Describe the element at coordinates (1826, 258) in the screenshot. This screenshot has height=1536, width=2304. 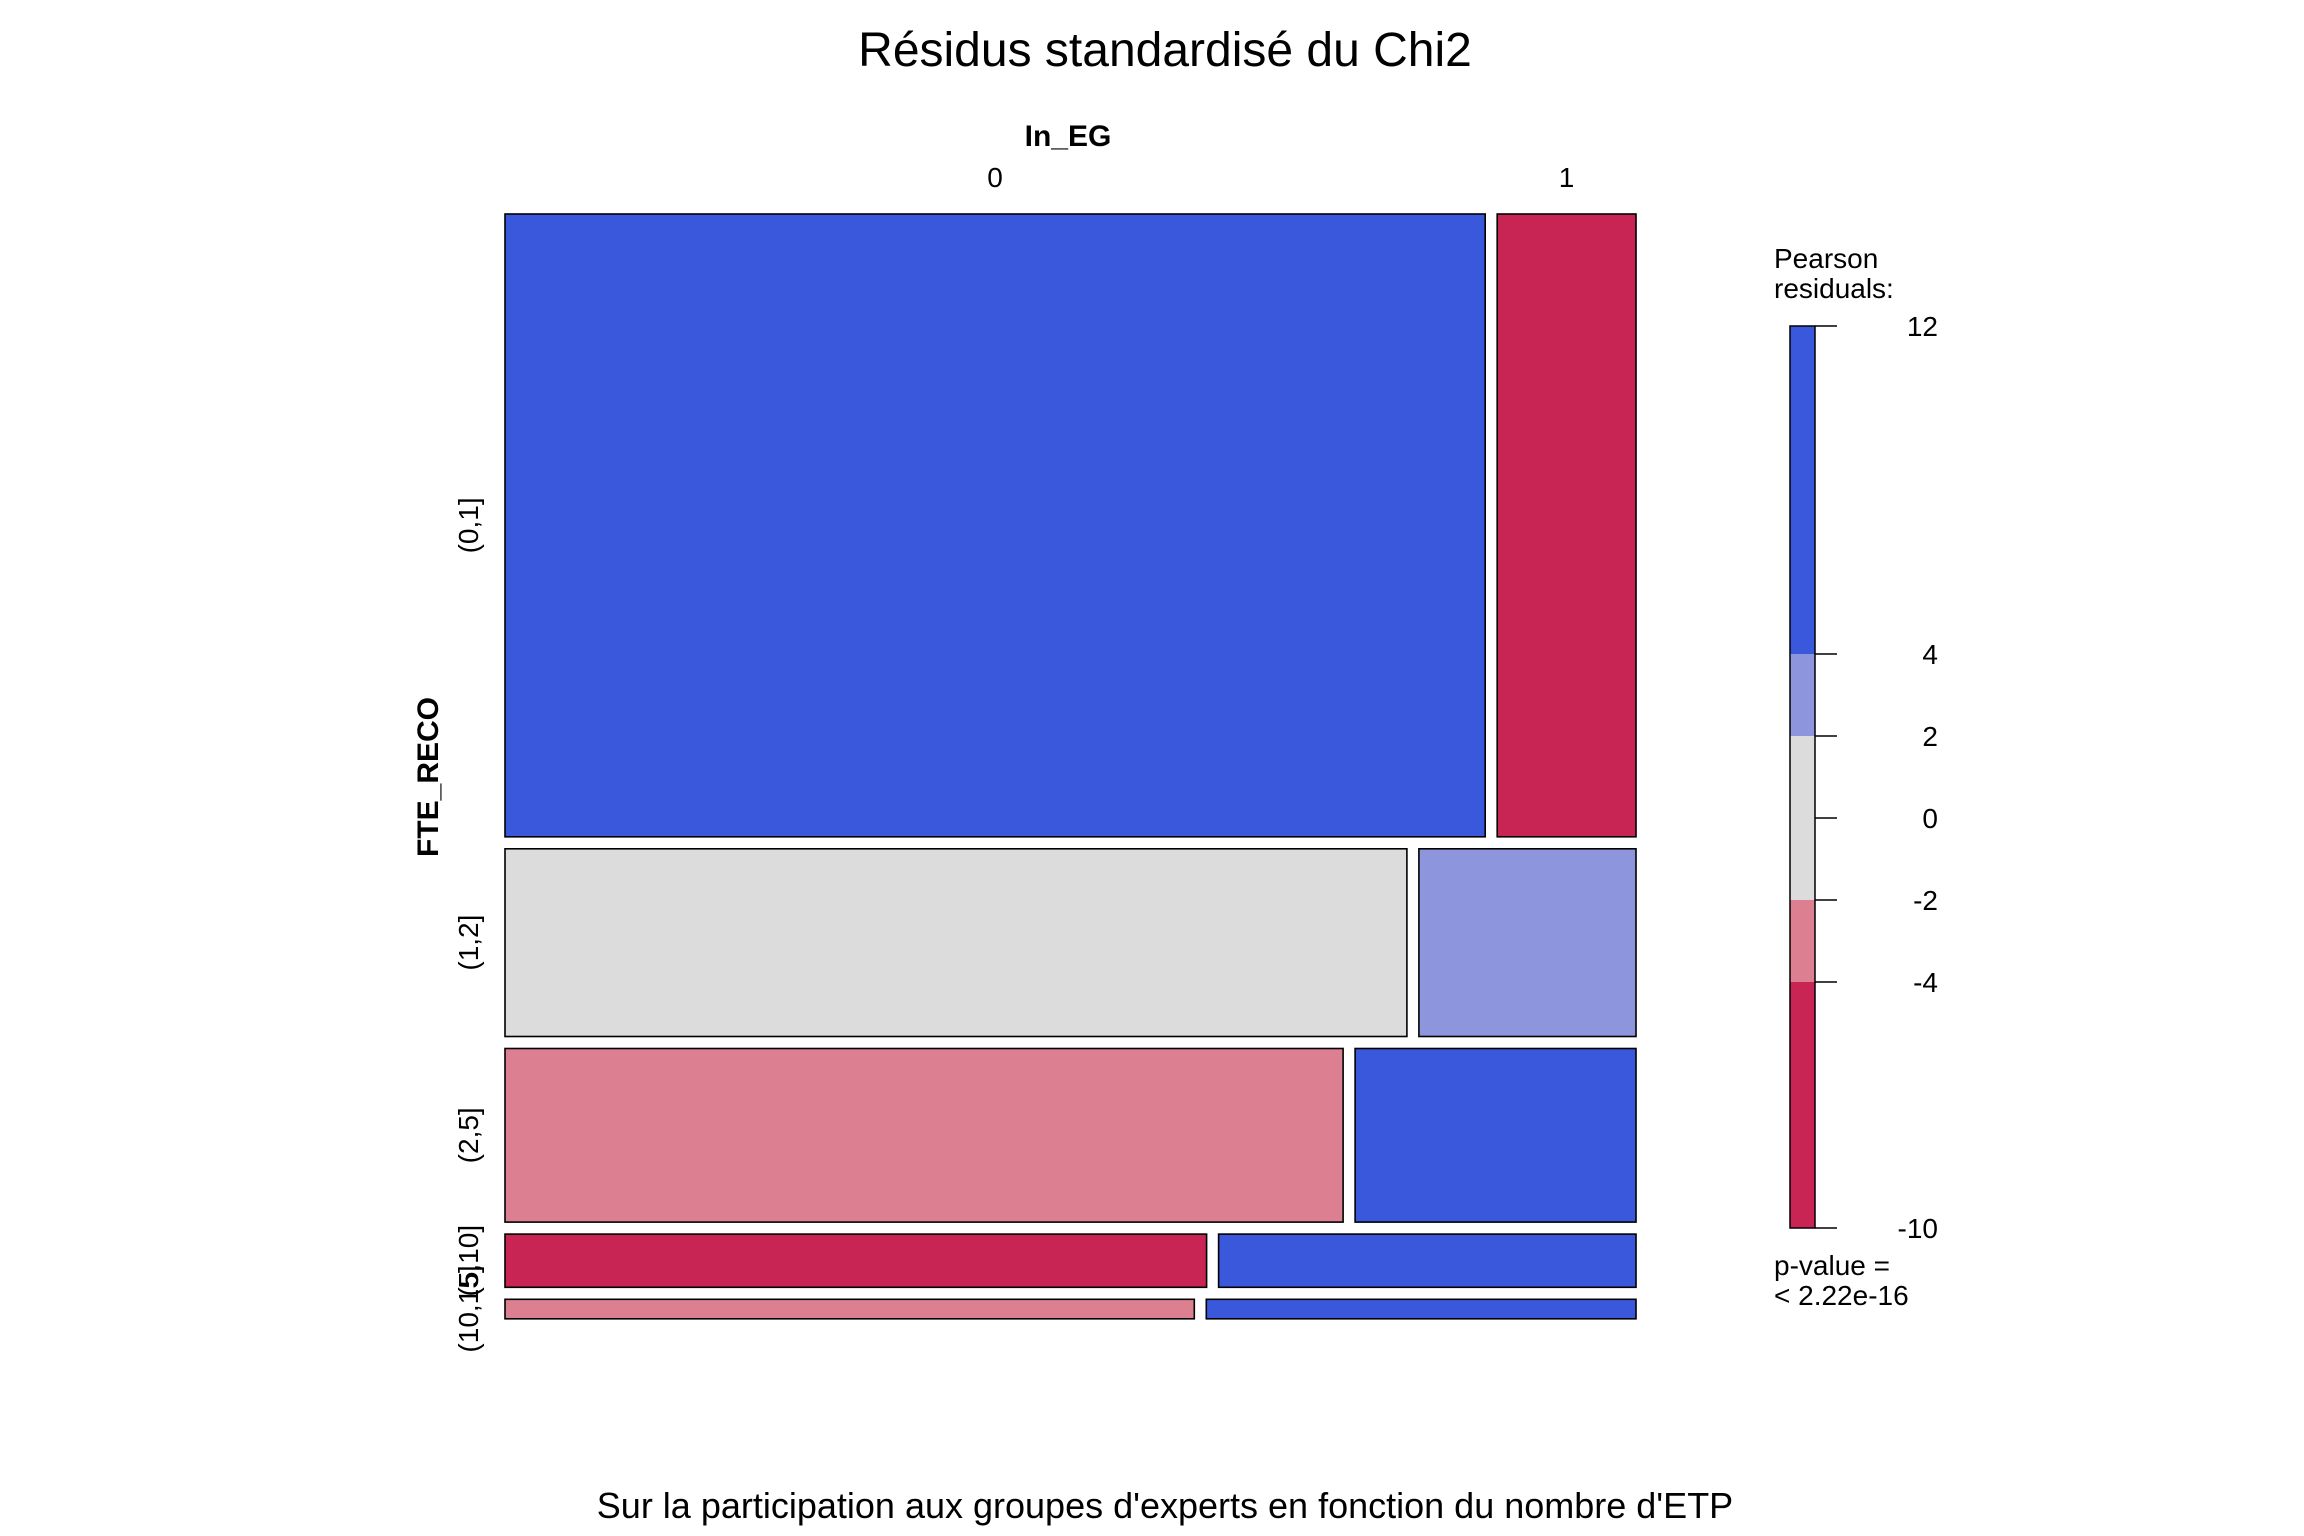
I see `legend-title-line1: Pearson` at that location.